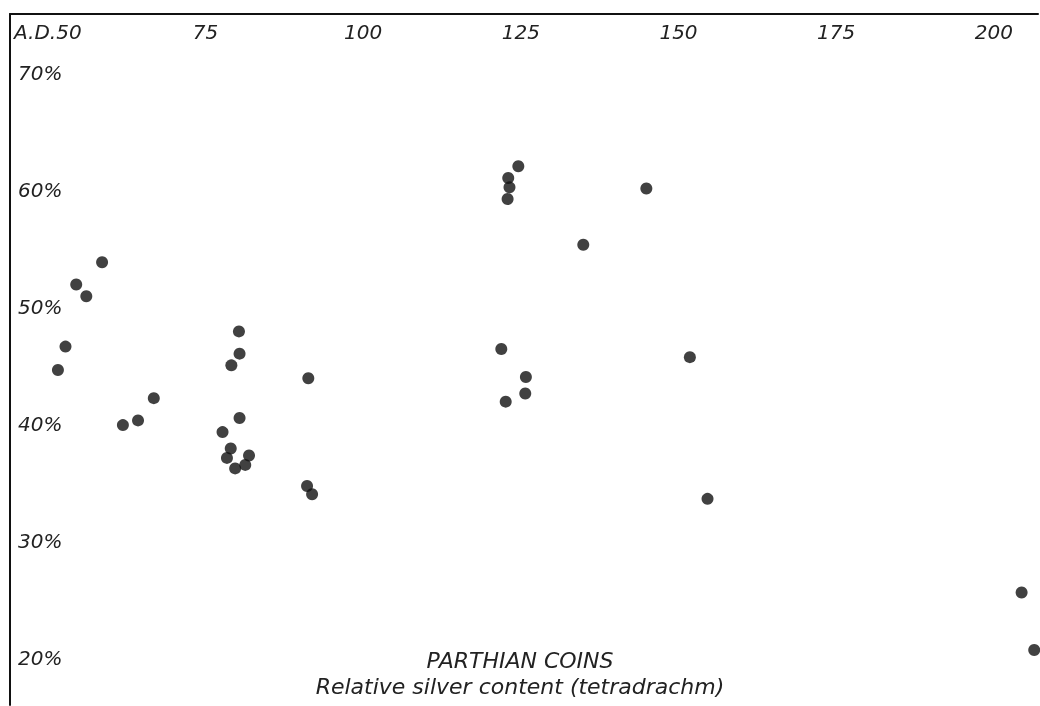 The width and height of the screenshot is (1040, 706). I want to click on y-tick-label: 70%, so click(40, 72).